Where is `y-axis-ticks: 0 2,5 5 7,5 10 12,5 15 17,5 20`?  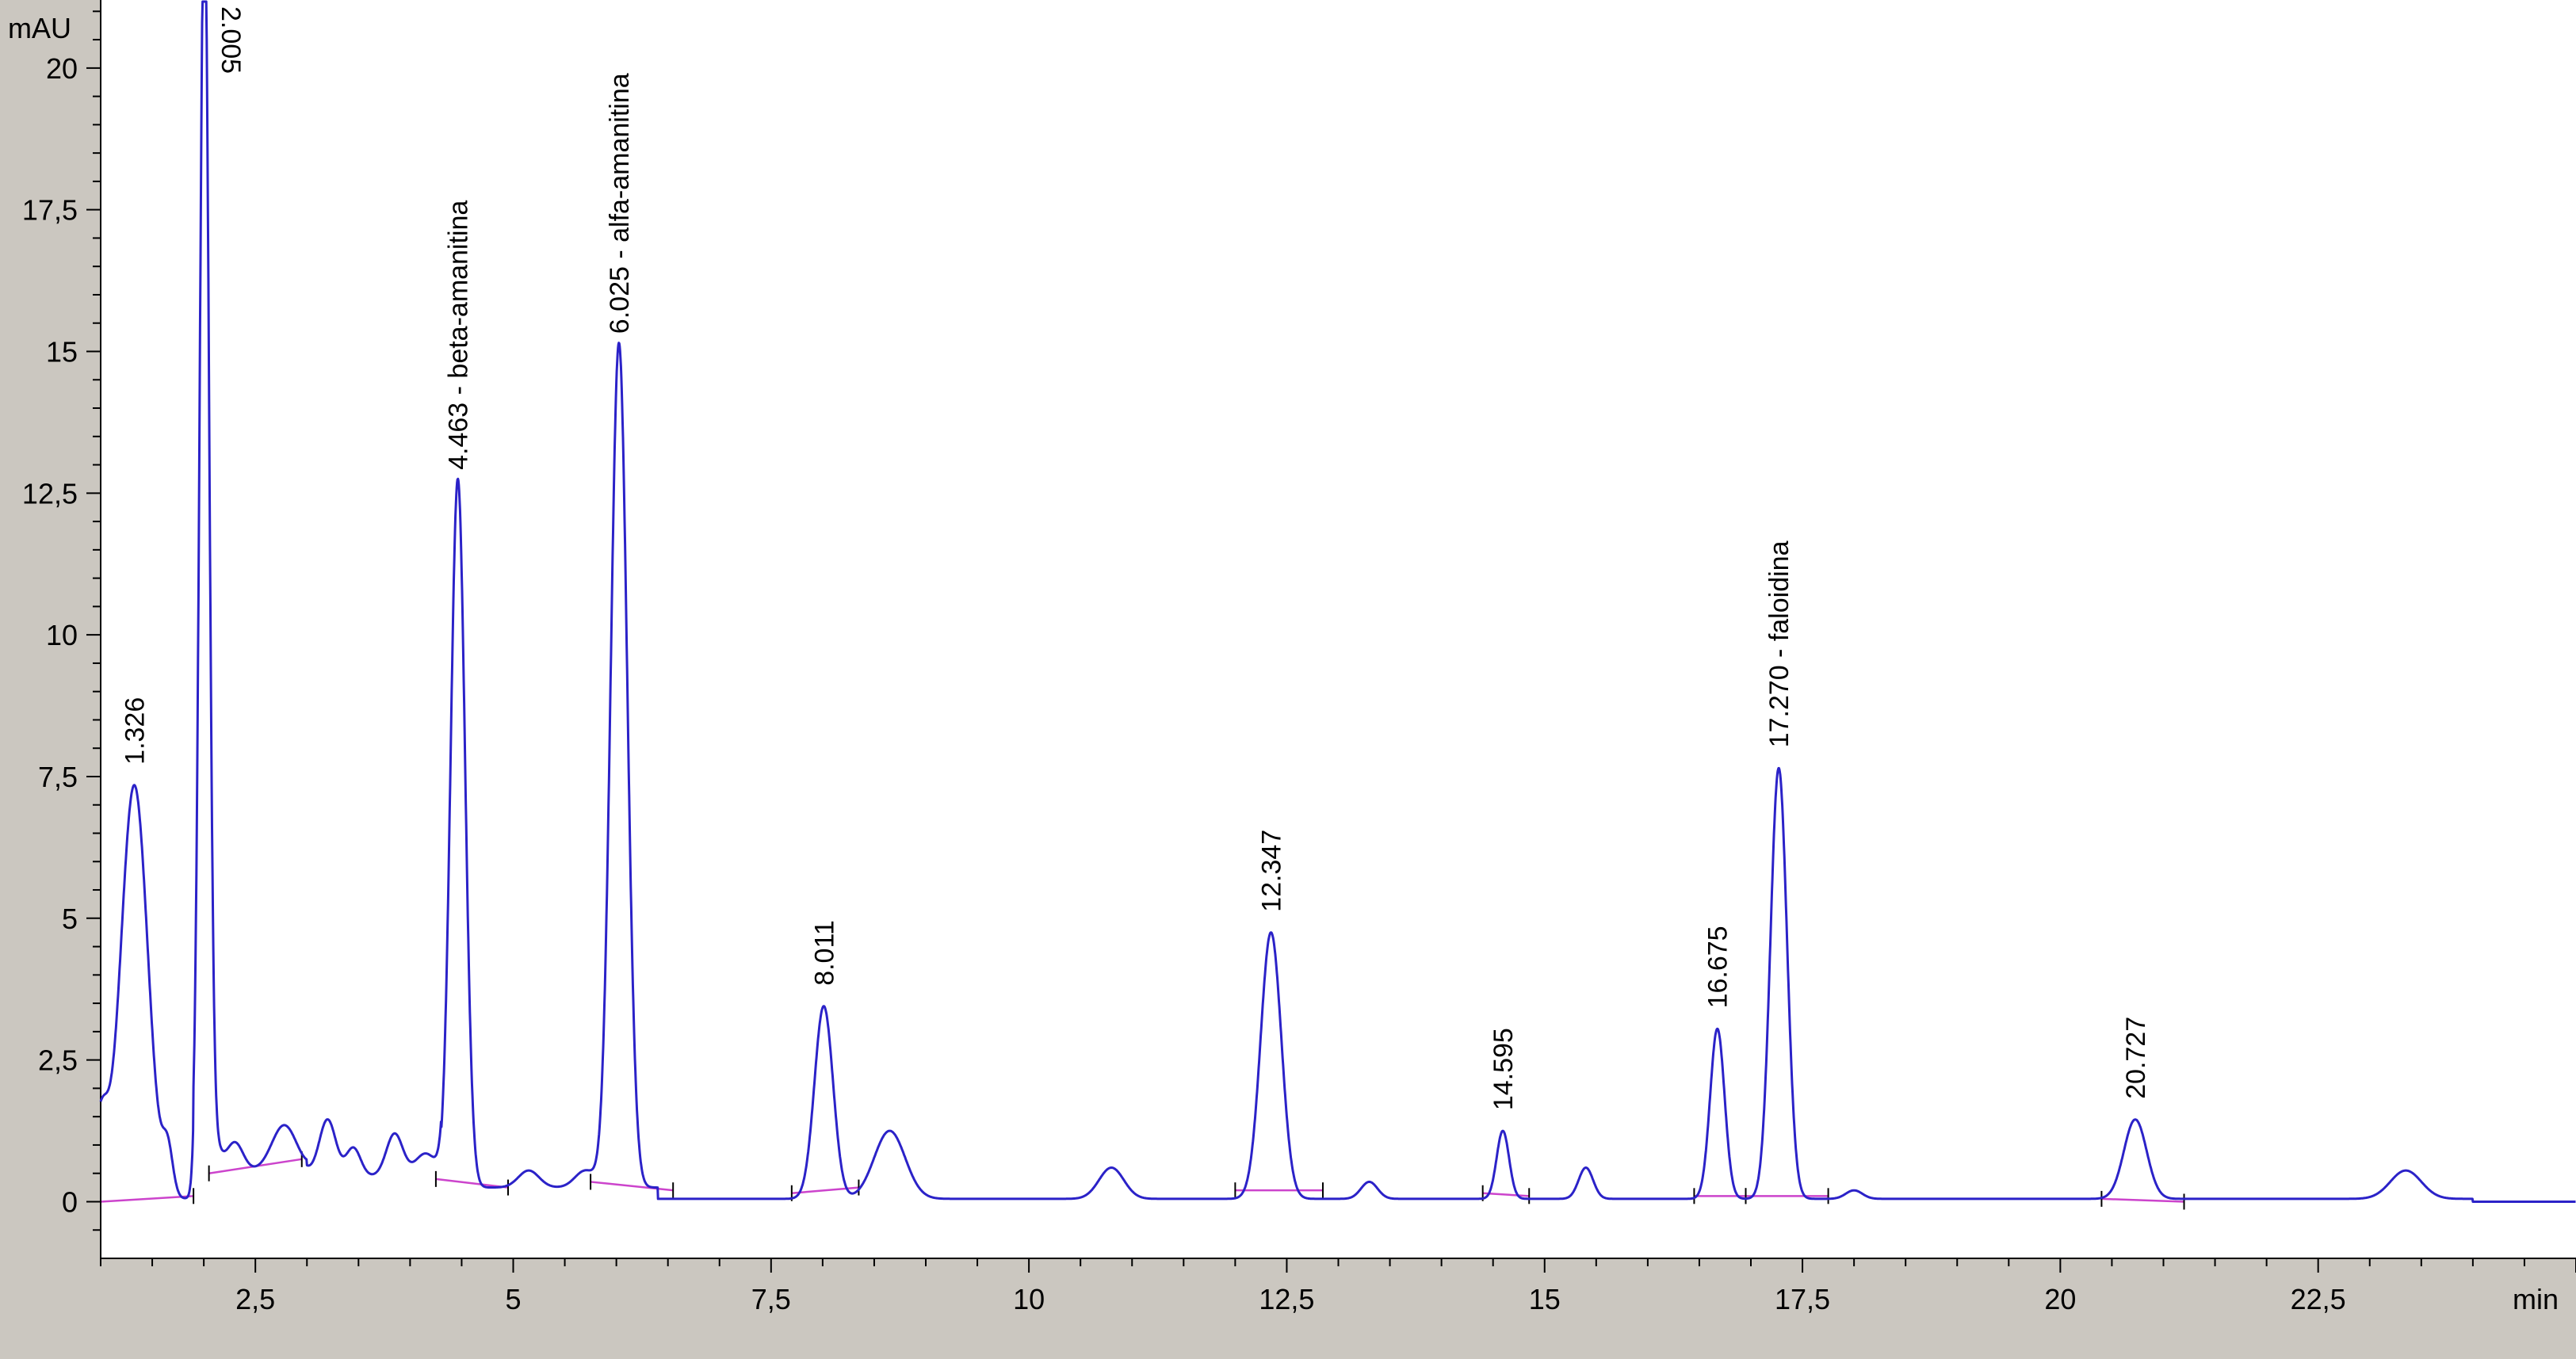
y-axis-ticks: 0 2,5 5 7,5 10 12,5 15 17,5 20 is located at coordinates (61, 620).